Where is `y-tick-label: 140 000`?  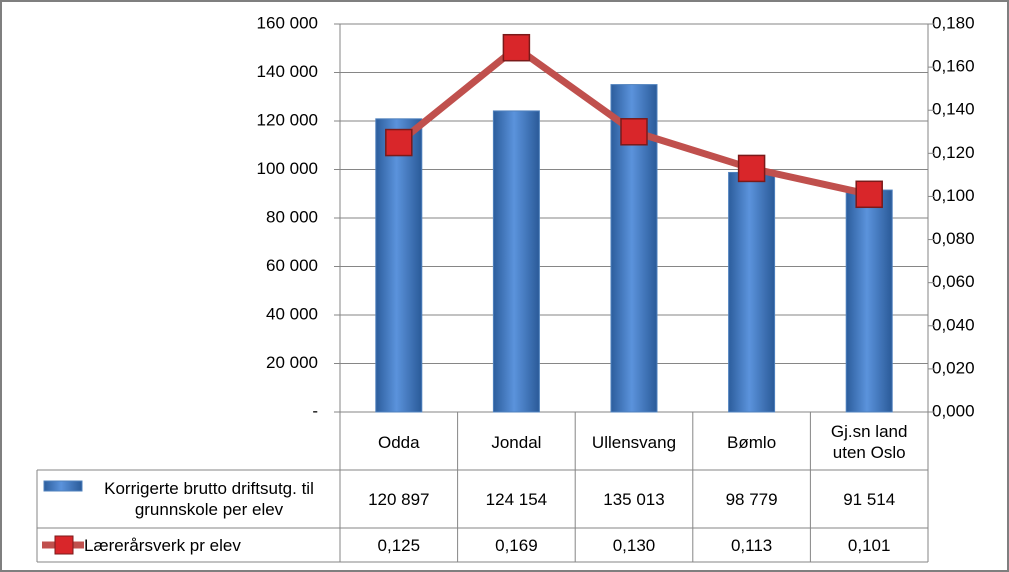
y-tick-label: 140 000 is located at coordinates (287, 71).